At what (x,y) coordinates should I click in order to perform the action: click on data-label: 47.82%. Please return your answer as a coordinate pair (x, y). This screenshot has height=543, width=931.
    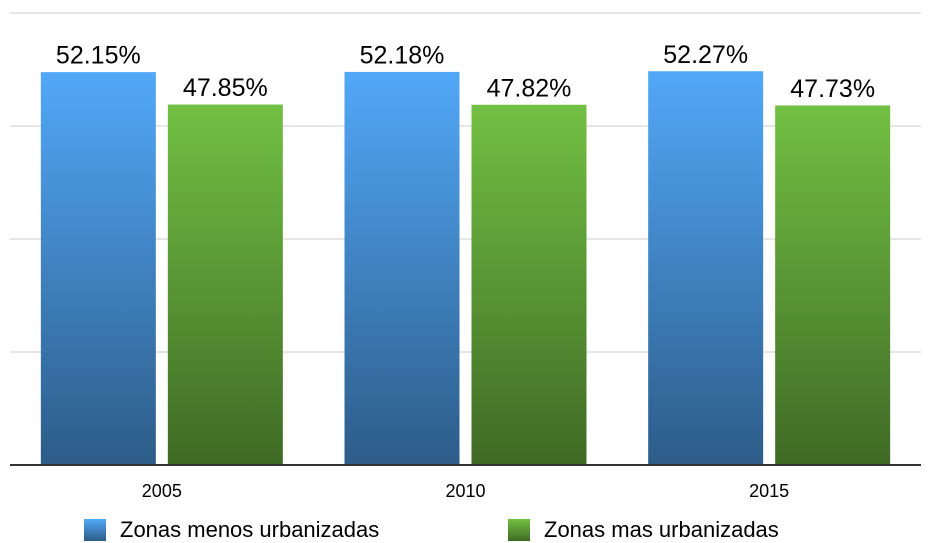
    Looking at the image, I should click on (529, 88).